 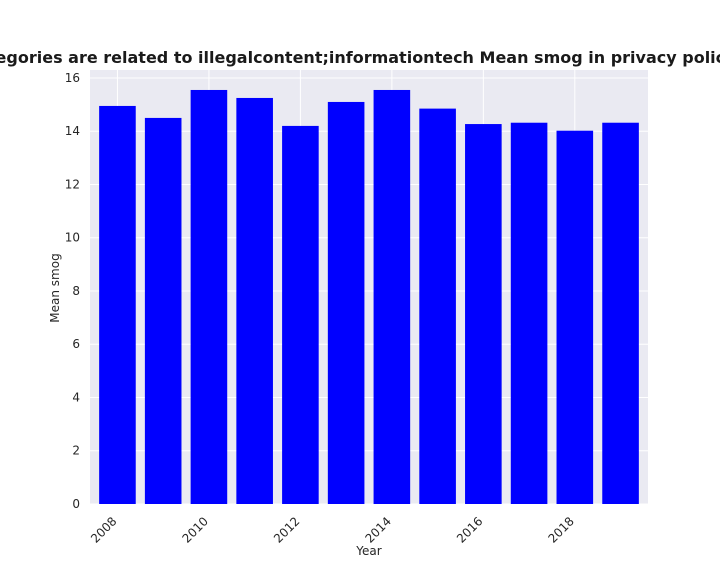 I want to click on bar-2008, so click(x=117, y=304).